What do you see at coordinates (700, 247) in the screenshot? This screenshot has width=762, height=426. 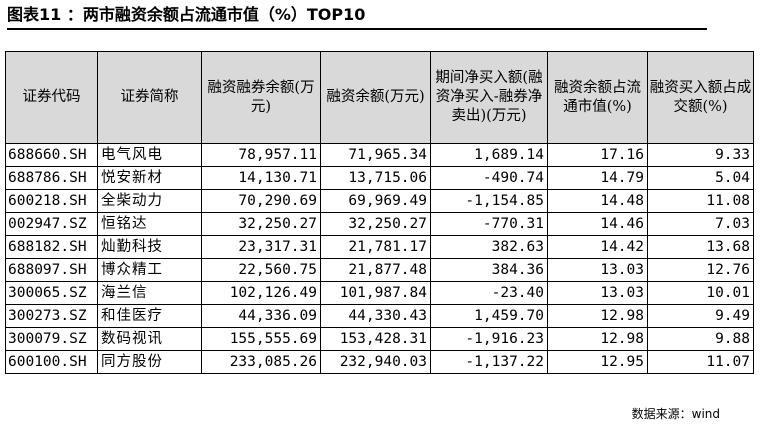 I see `ratio-turnover-cell: 13.68` at bounding box center [700, 247].